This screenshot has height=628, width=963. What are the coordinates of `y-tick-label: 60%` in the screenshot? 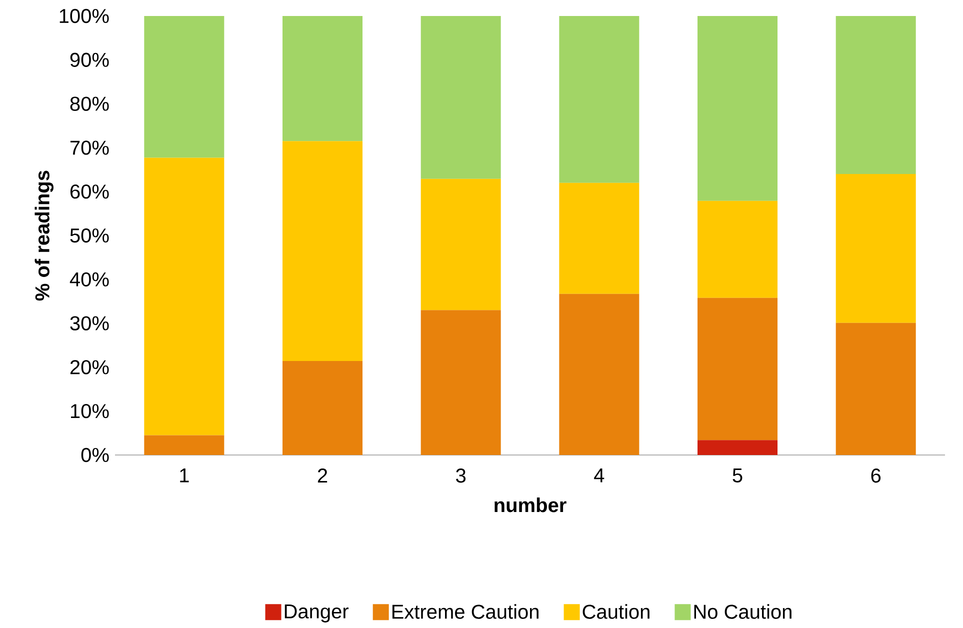 It's located at (89, 191).